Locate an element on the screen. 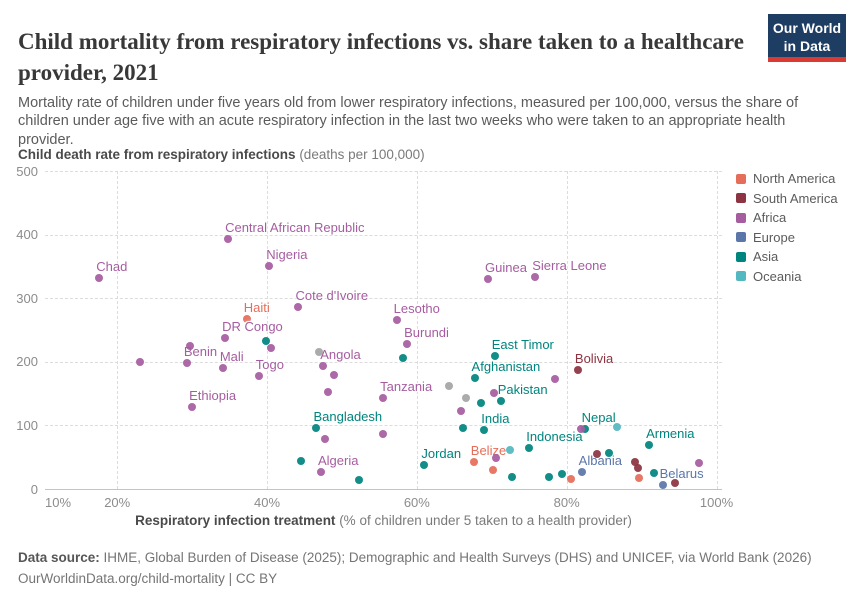 This screenshot has width=850, height=600. country-label: Chad is located at coordinates (112, 267).